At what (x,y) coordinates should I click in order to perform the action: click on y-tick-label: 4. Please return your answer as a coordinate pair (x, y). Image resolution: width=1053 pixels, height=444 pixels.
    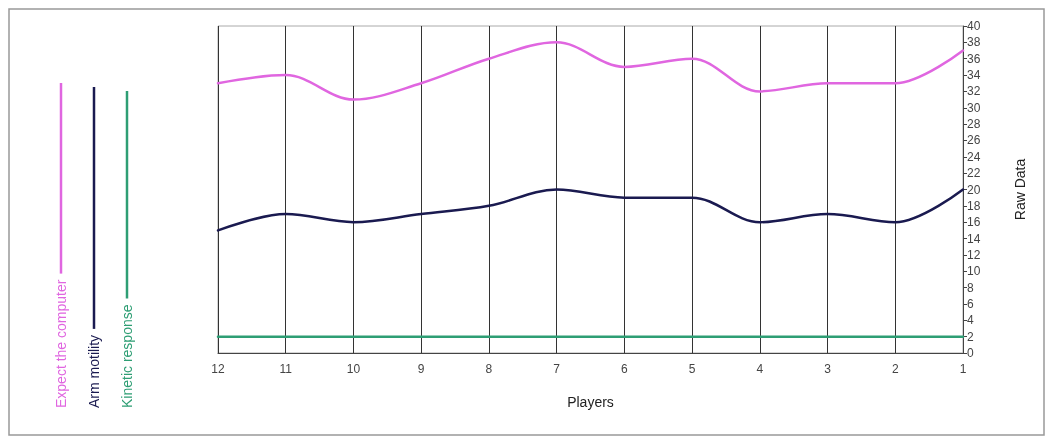
    Looking at the image, I should click on (970, 320).